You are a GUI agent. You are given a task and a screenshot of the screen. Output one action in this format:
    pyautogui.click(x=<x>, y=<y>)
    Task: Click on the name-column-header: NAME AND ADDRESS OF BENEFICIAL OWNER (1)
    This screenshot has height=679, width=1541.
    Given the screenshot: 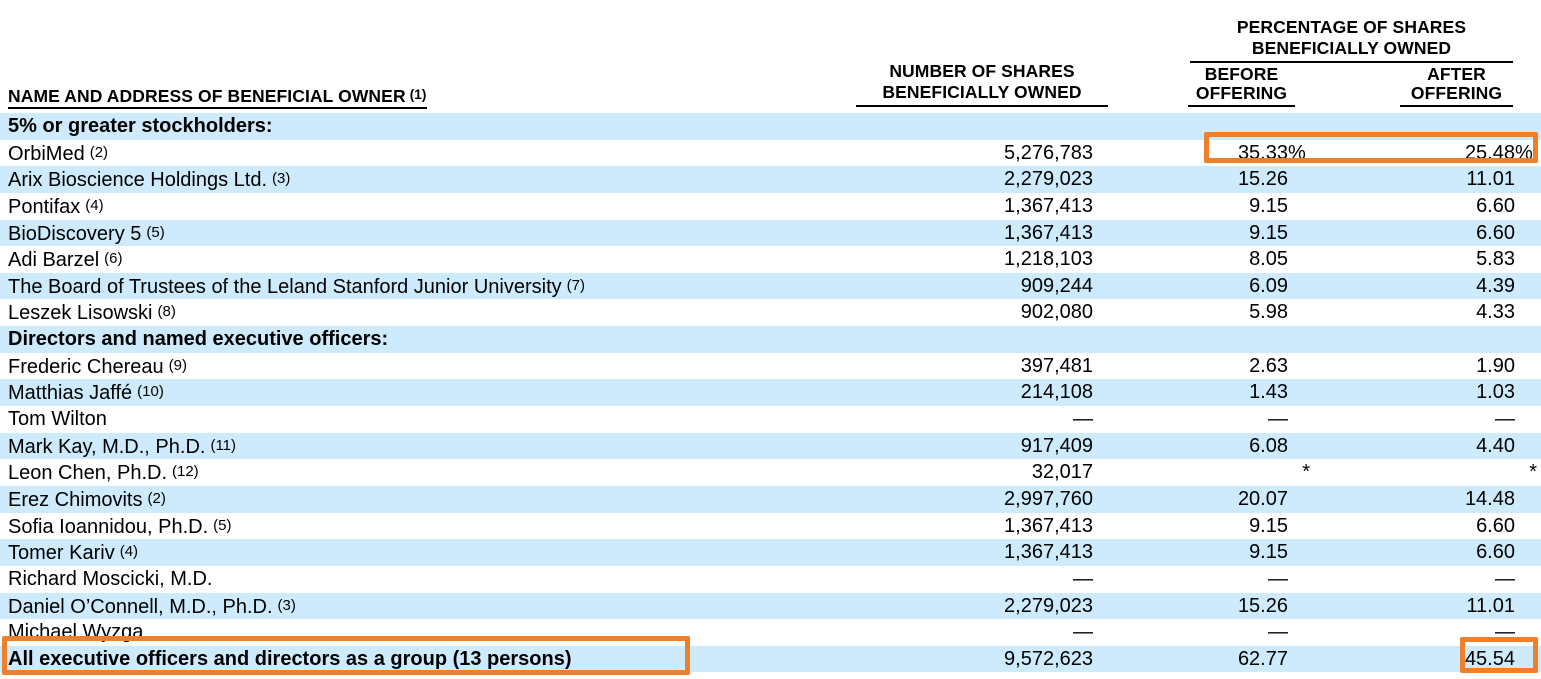 What is the action you would take?
    pyautogui.click(x=217, y=97)
    